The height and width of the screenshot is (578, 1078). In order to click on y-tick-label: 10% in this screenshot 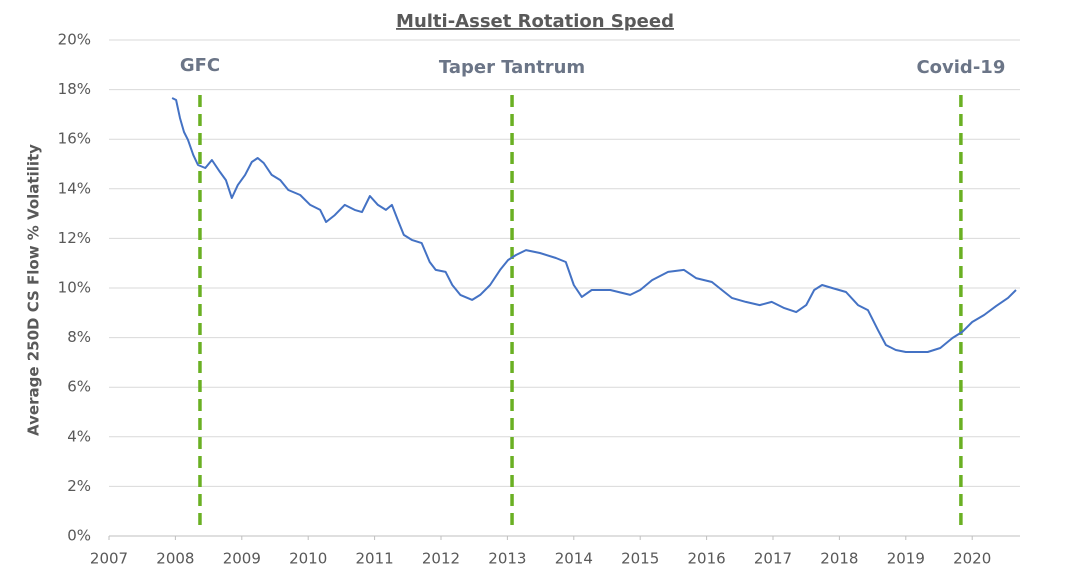, I will do `click(74, 288)`.